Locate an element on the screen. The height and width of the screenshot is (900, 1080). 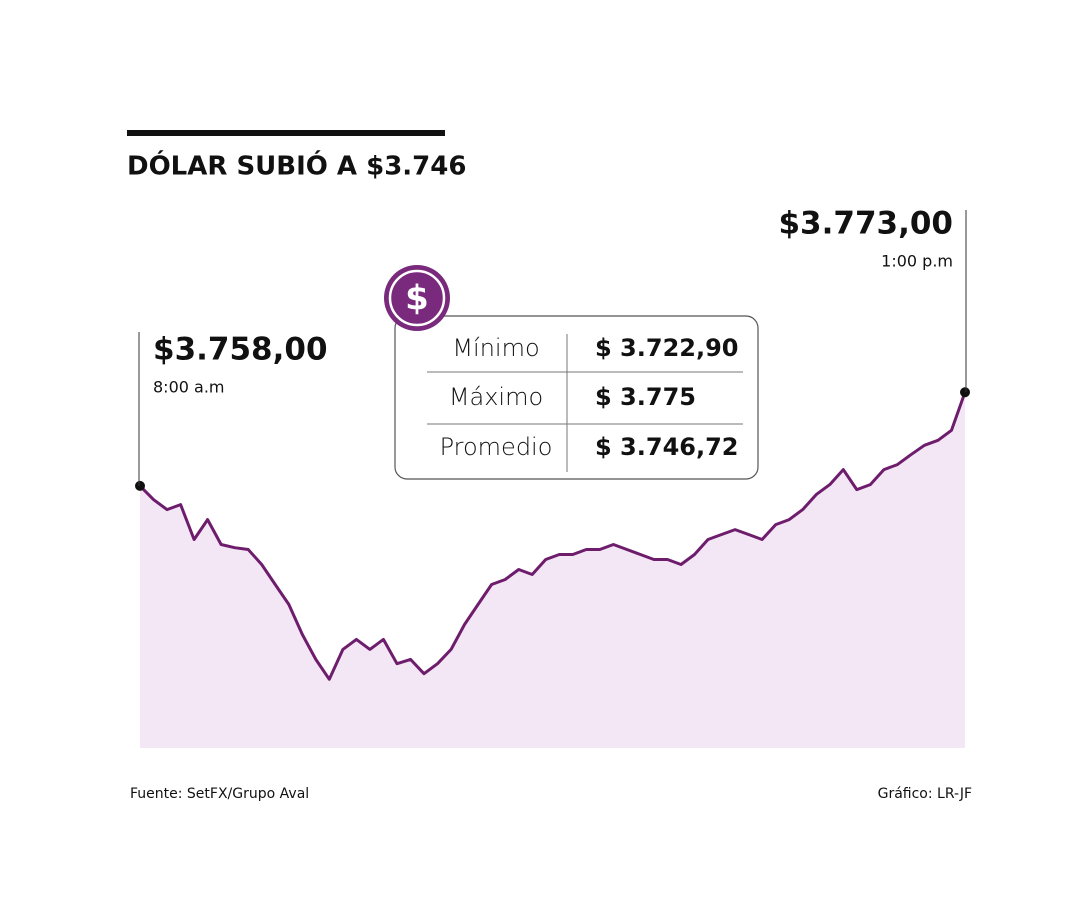
icon-symbol: $ is located at coordinates (417, 299).